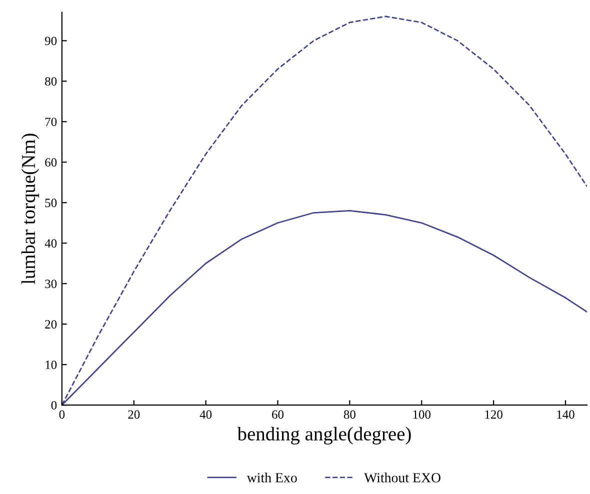  What do you see at coordinates (493, 414) in the screenshot?
I see `x-tick-label: 120` at bounding box center [493, 414].